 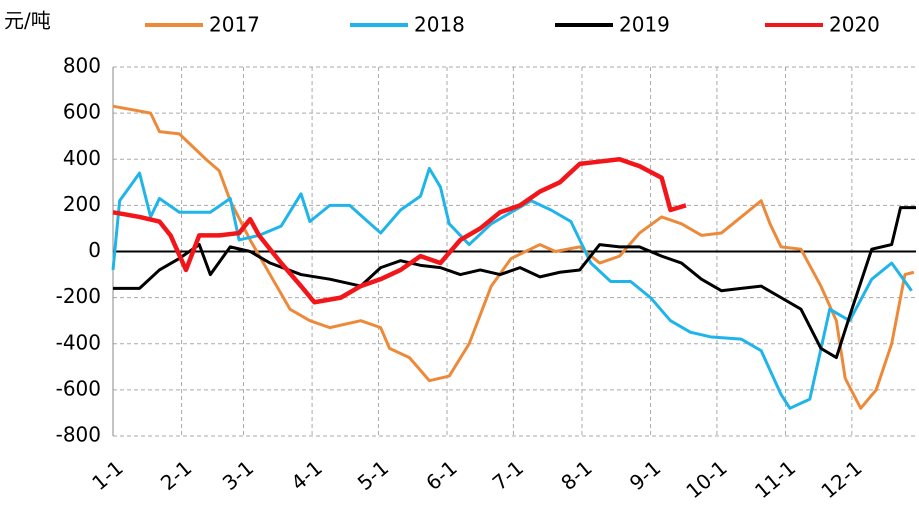 What do you see at coordinates (439, 25) in the screenshot?
I see `legend-label: 2018` at bounding box center [439, 25].